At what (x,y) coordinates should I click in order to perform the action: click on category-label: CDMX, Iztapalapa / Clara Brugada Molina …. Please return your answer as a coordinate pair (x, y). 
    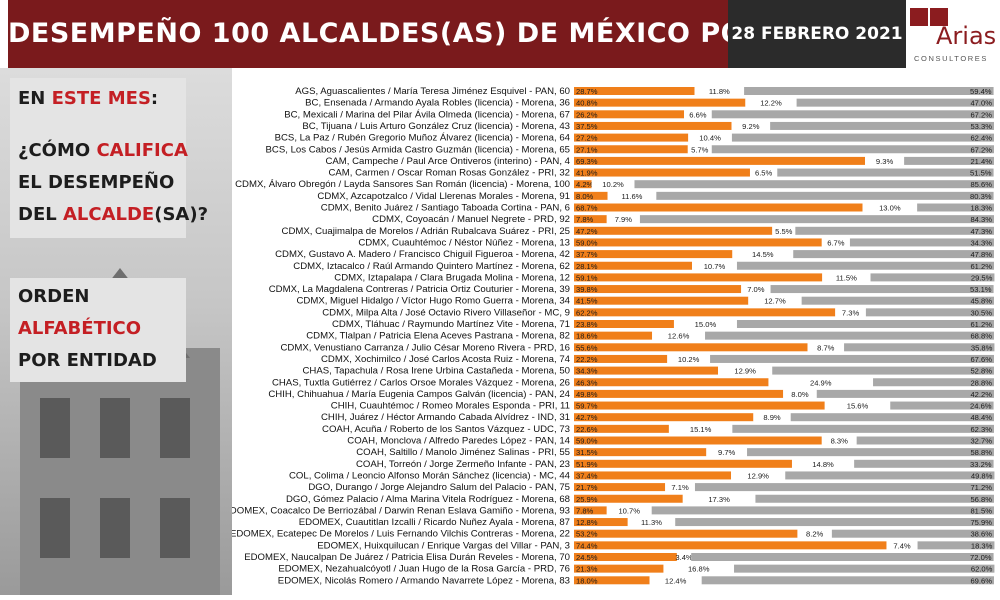
    Looking at the image, I should click on (452, 277).